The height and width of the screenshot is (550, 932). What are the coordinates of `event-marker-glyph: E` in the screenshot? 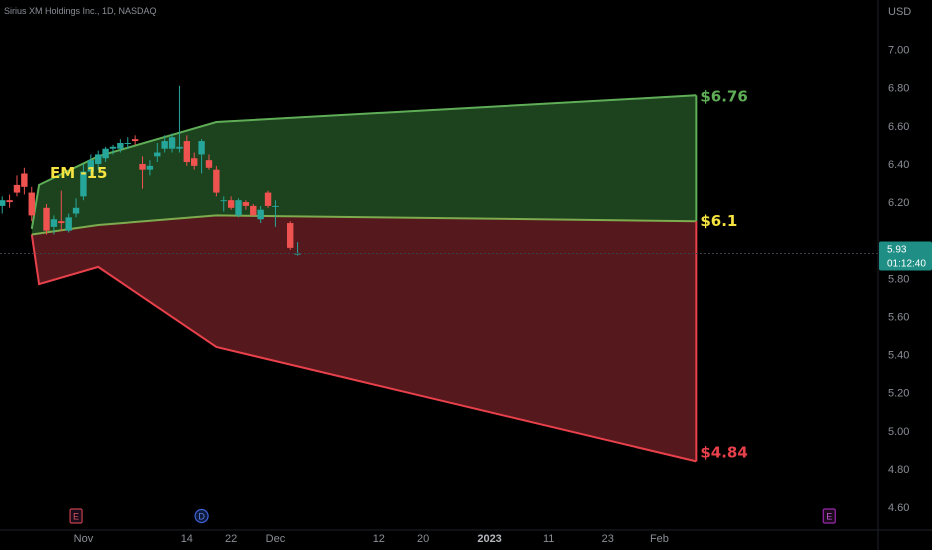 It's located at (76, 517).